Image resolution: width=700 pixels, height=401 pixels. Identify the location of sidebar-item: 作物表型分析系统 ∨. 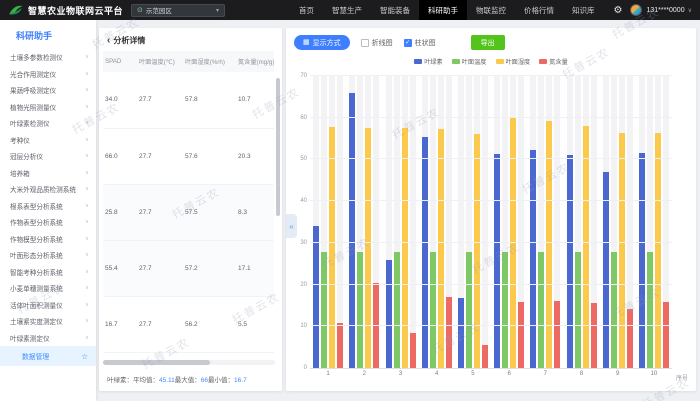
(48, 222).